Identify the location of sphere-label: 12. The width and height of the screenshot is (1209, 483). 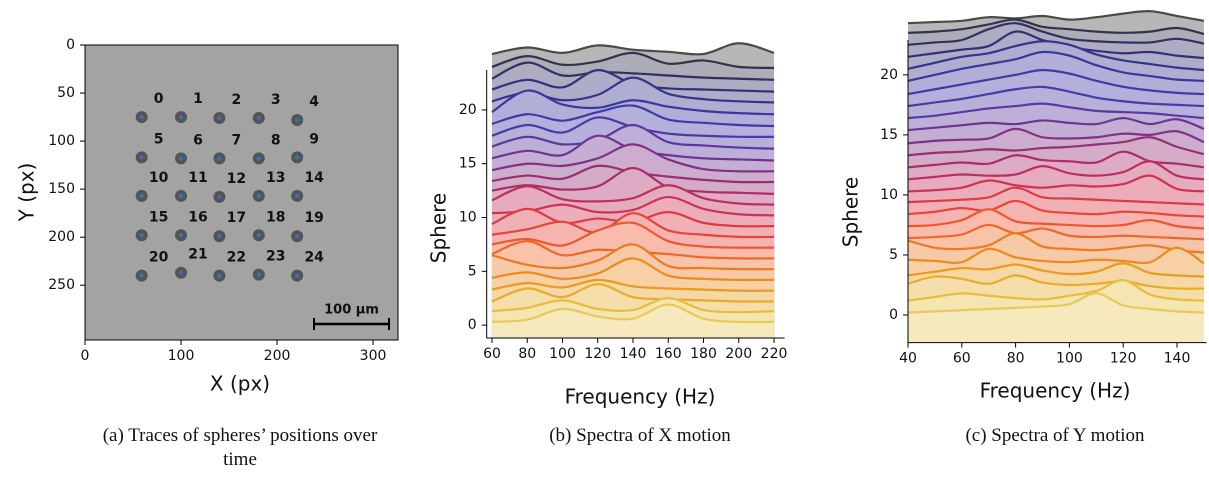
(236, 179).